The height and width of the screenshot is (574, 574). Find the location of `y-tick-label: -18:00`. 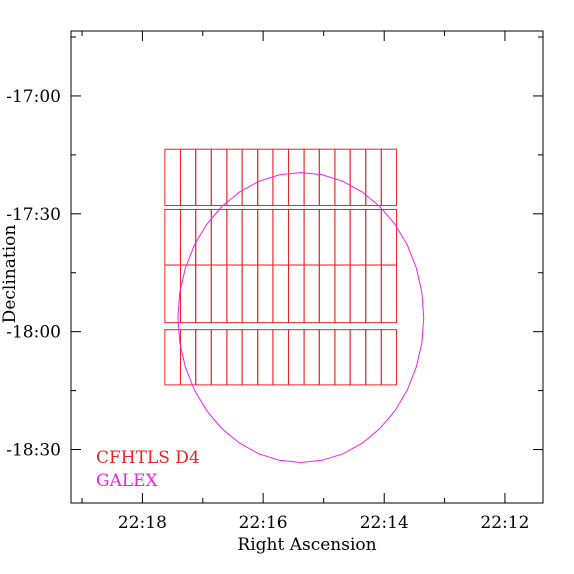

y-tick-label: -18:00 is located at coordinates (33, 333).